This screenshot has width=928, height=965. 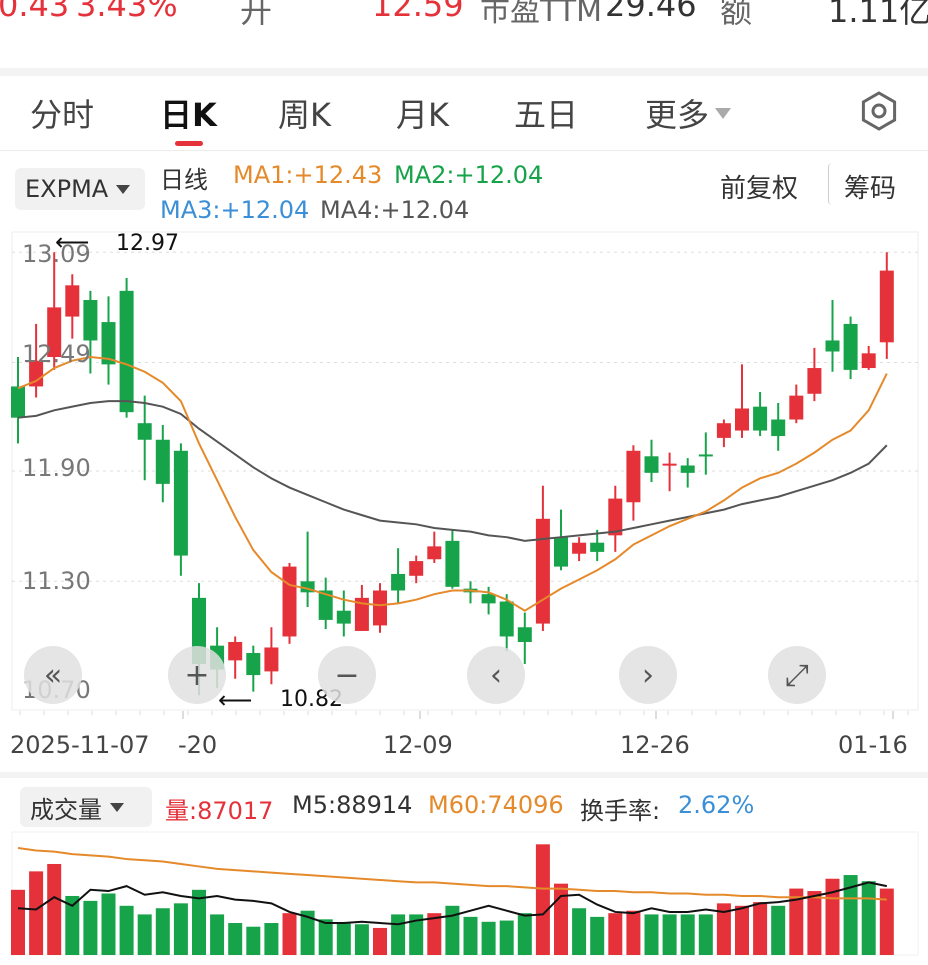 I want to click on ma4-value: MA4:+12.04, so click(x=395, y=210).